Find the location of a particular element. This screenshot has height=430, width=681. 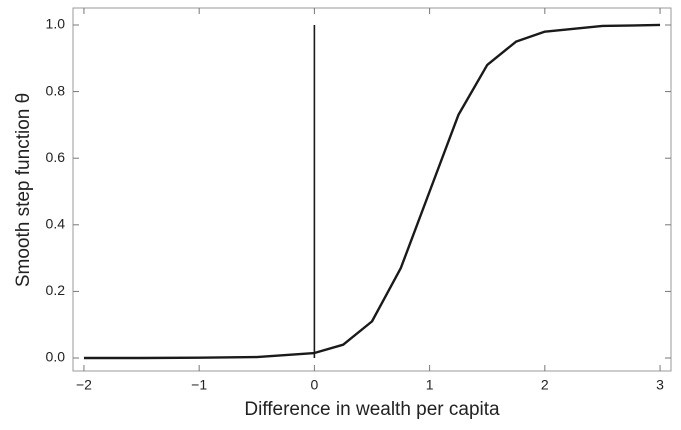

x-tick-label: 1 is located at coordinates (430, 385).